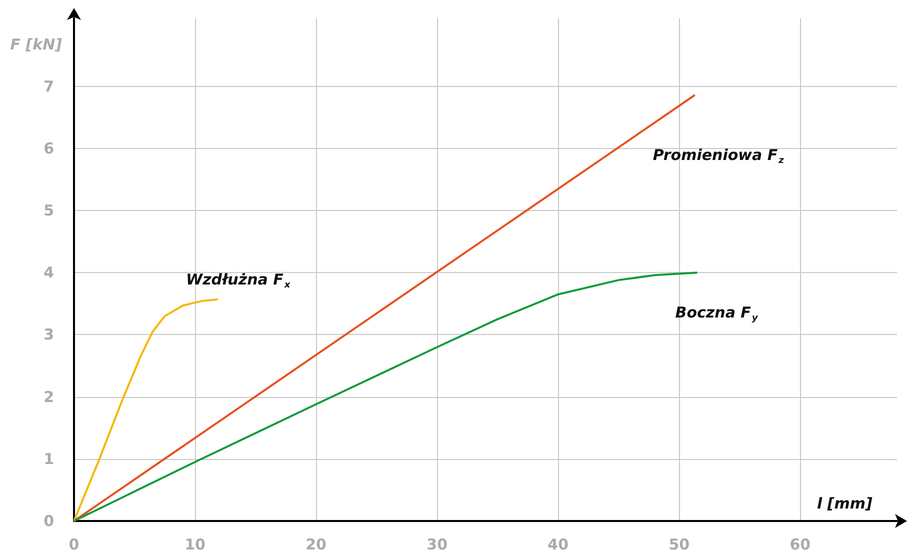 This screenshot has height=559, width=909. What do you see at coordinates (49, 335) in the screenshot?
I see `y-tick-label: 3` at bounding box center [49, 335].